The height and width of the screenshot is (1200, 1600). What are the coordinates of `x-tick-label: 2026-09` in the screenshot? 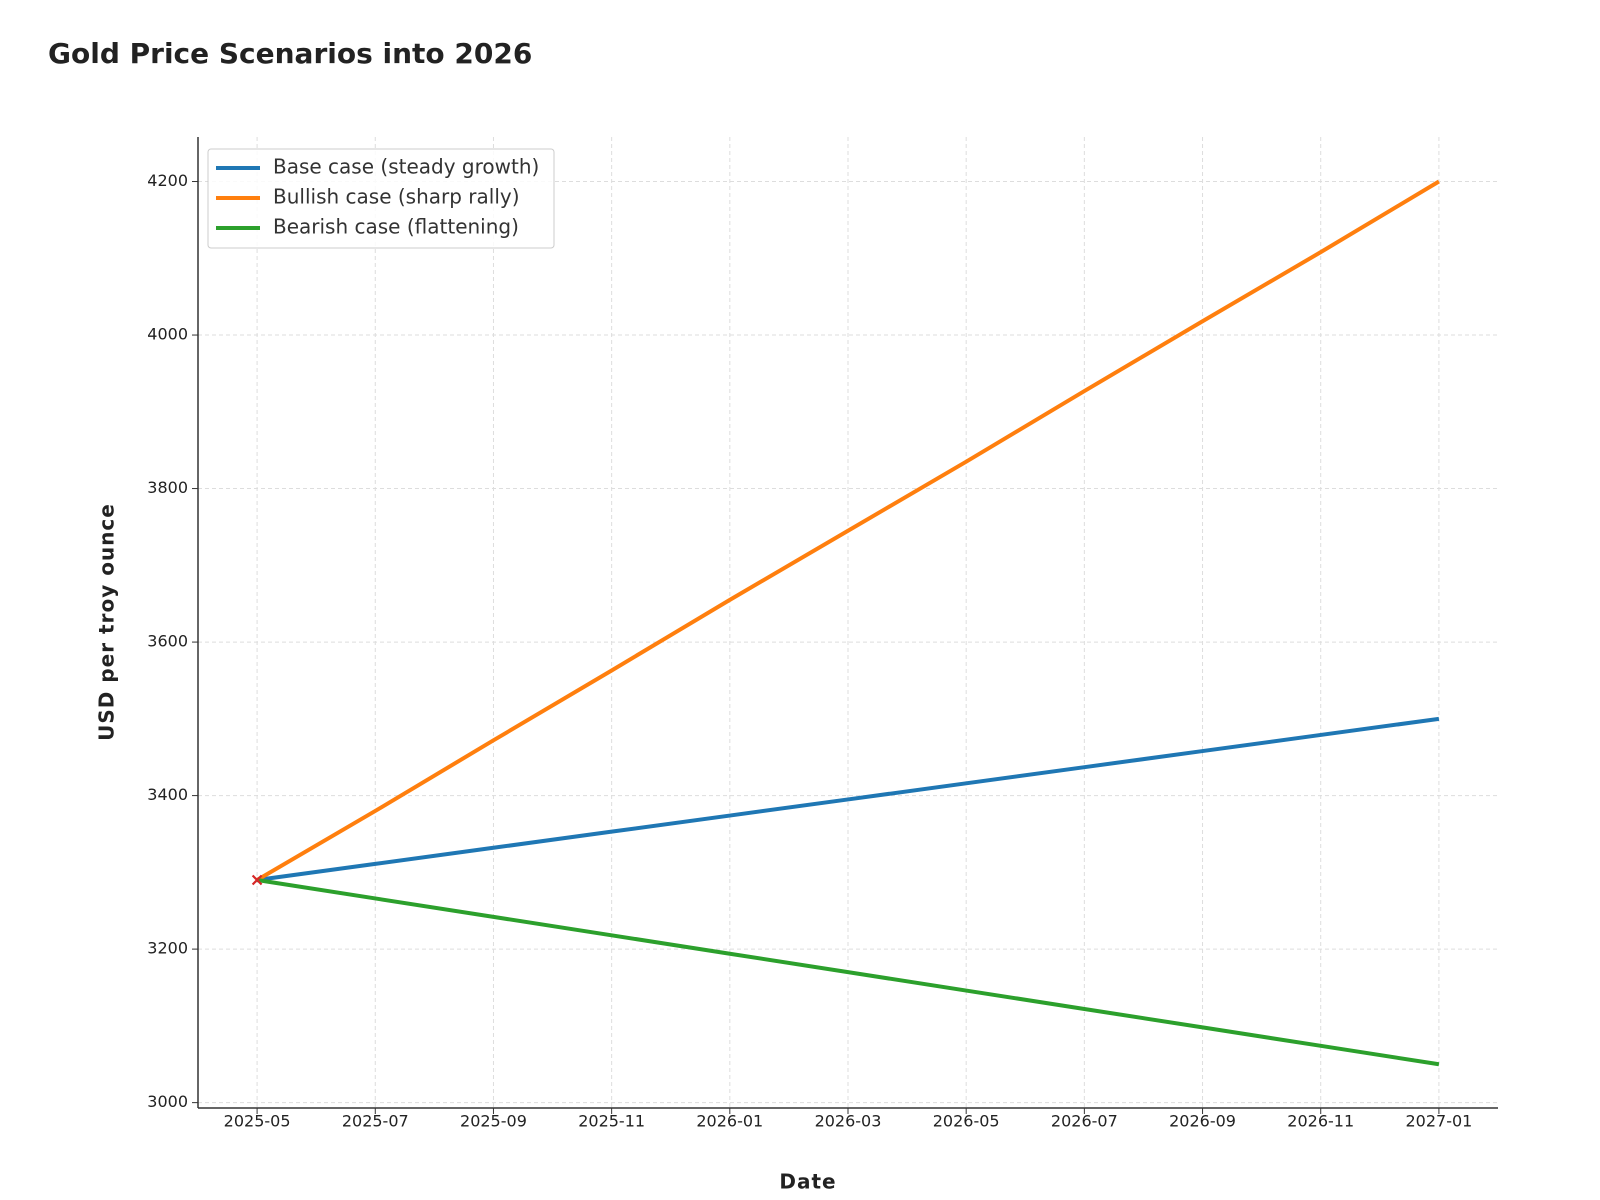 It's located at (1202, 1121).